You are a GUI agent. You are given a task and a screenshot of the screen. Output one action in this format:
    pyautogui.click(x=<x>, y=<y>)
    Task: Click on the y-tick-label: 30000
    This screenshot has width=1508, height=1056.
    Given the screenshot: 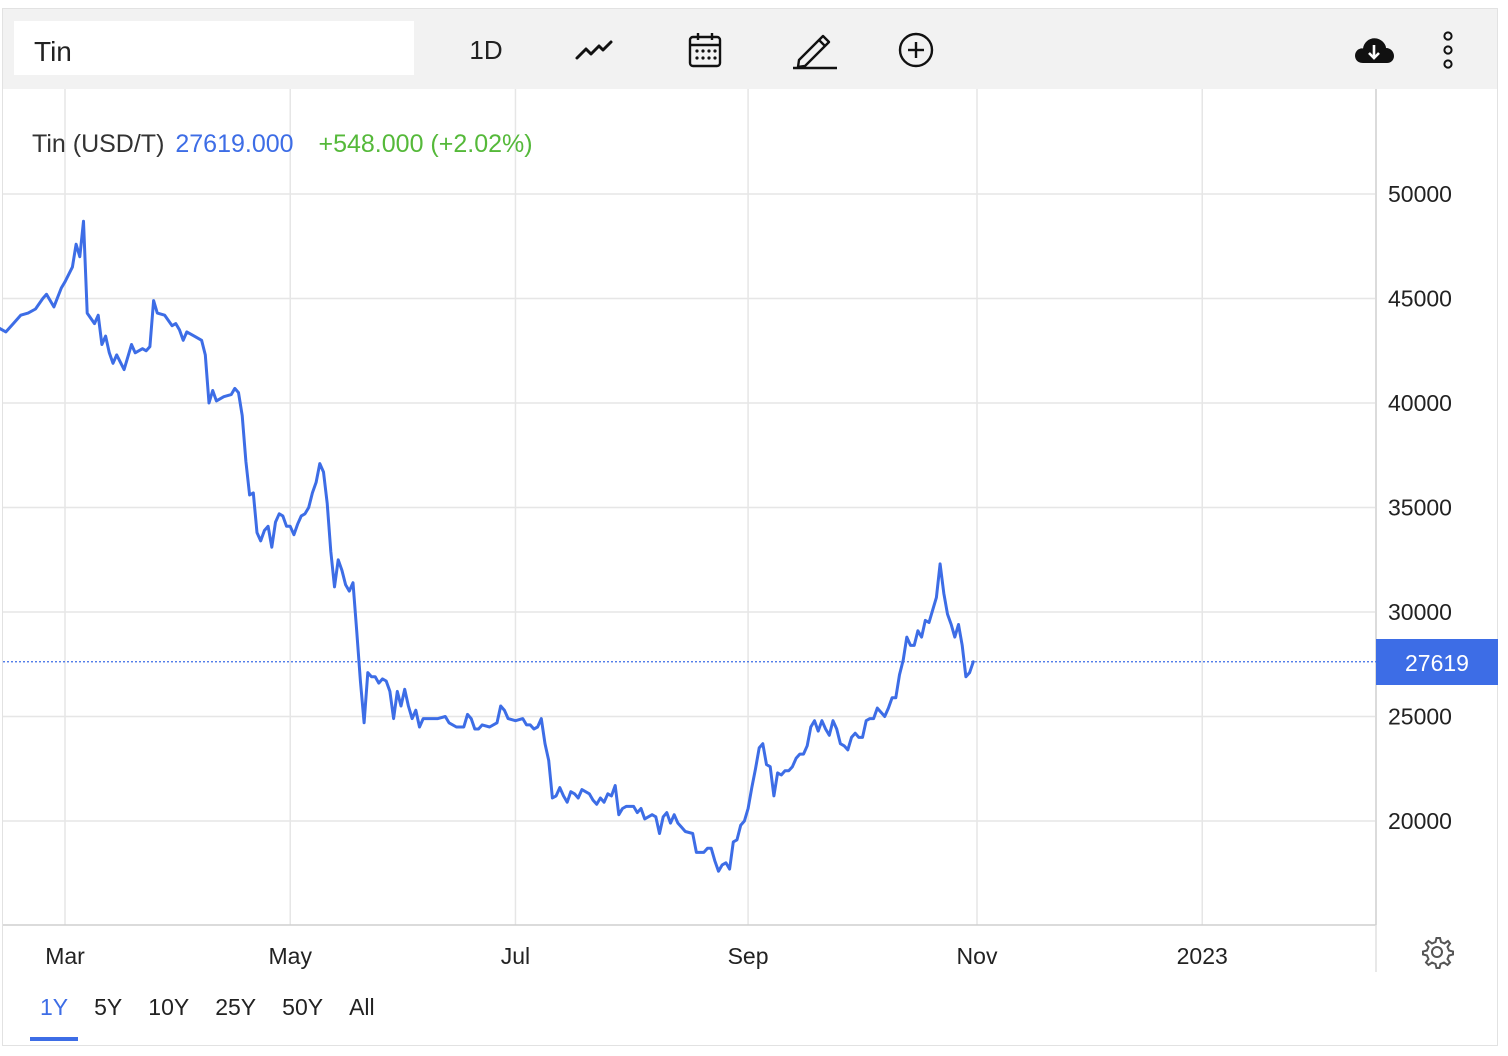 What is the action you would take?
    pyautogui.click(x=1420, y=612)
    